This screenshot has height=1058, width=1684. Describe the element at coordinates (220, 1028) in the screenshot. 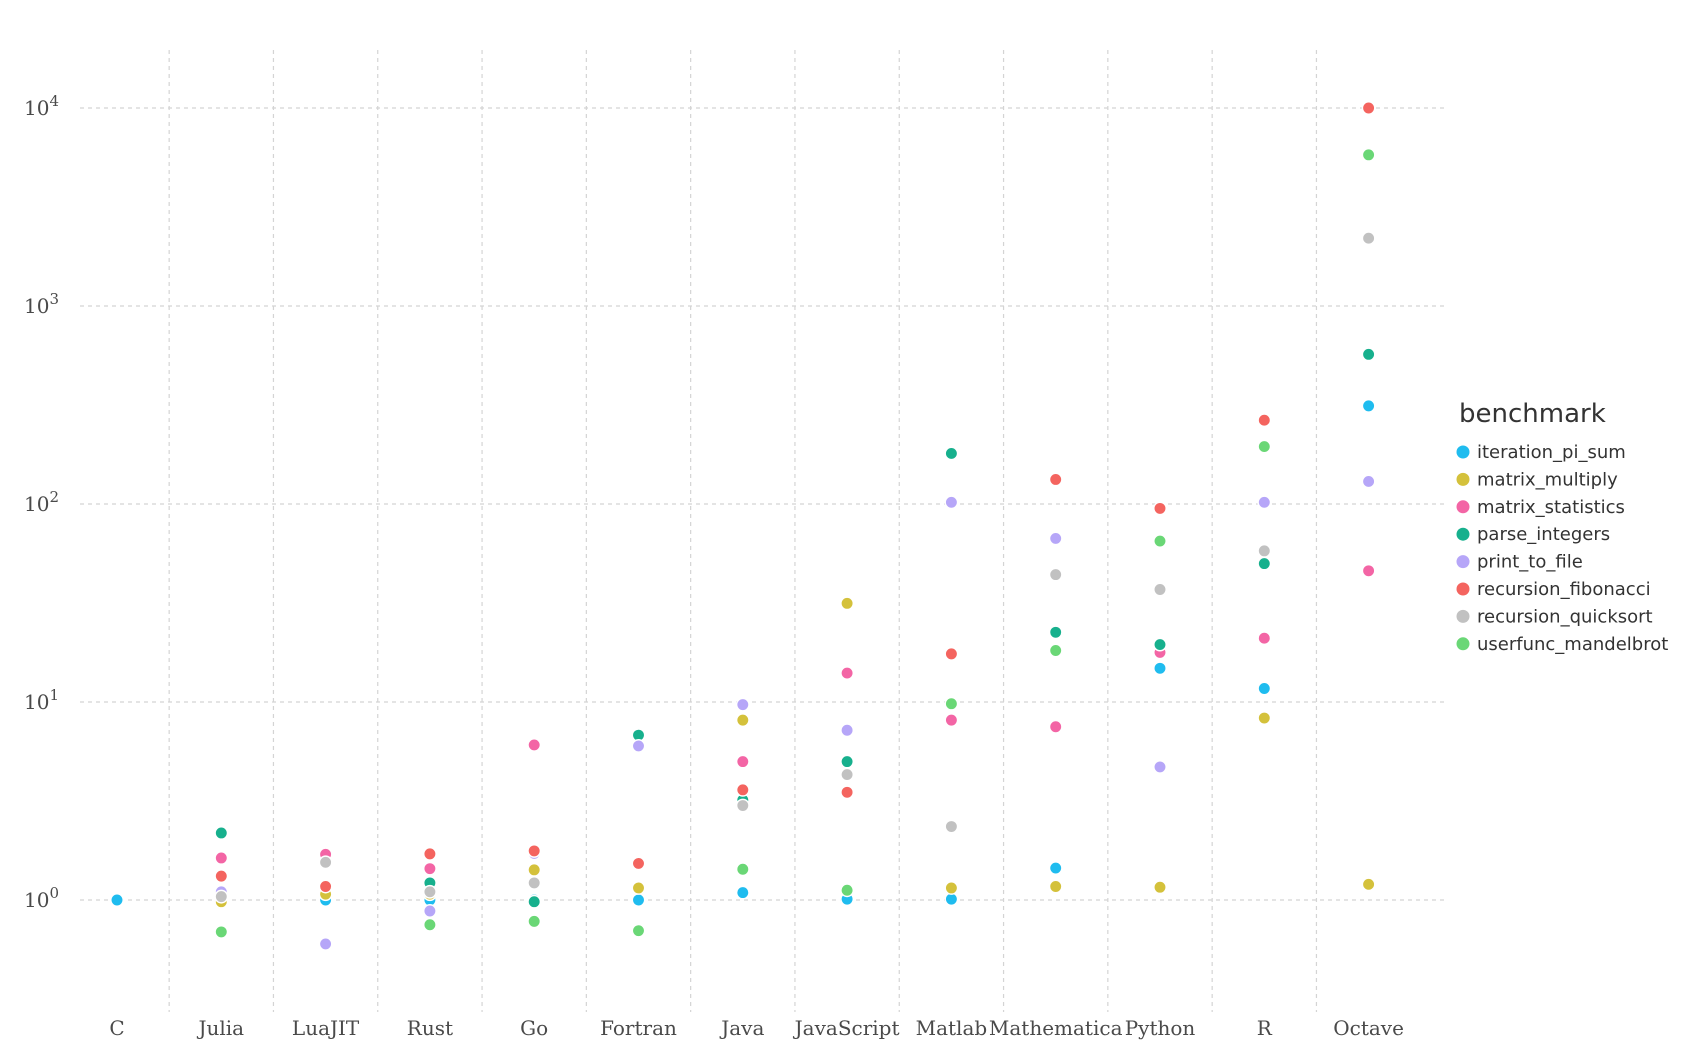

I see `x-tick-label: Julia` at that location.